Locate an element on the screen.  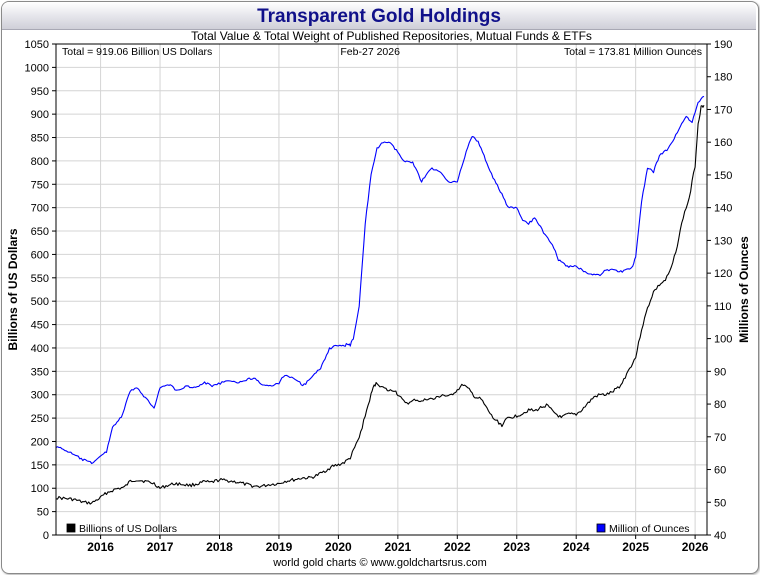
y-right-tick-label: 140 is located at coordinates (723, 209).